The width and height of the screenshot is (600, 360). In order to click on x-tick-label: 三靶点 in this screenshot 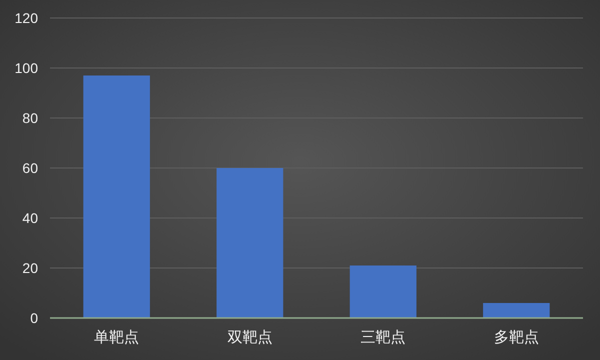, I will do `click(383, 337)`.